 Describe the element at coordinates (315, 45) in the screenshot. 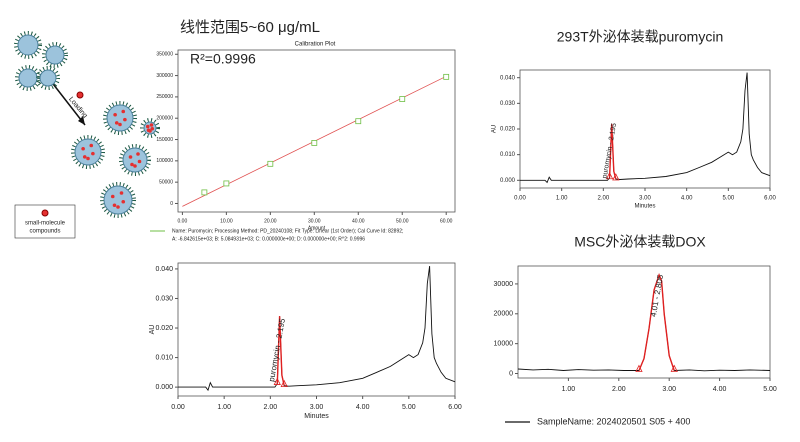

I see `chart-title: Calibration Plot` at that location.